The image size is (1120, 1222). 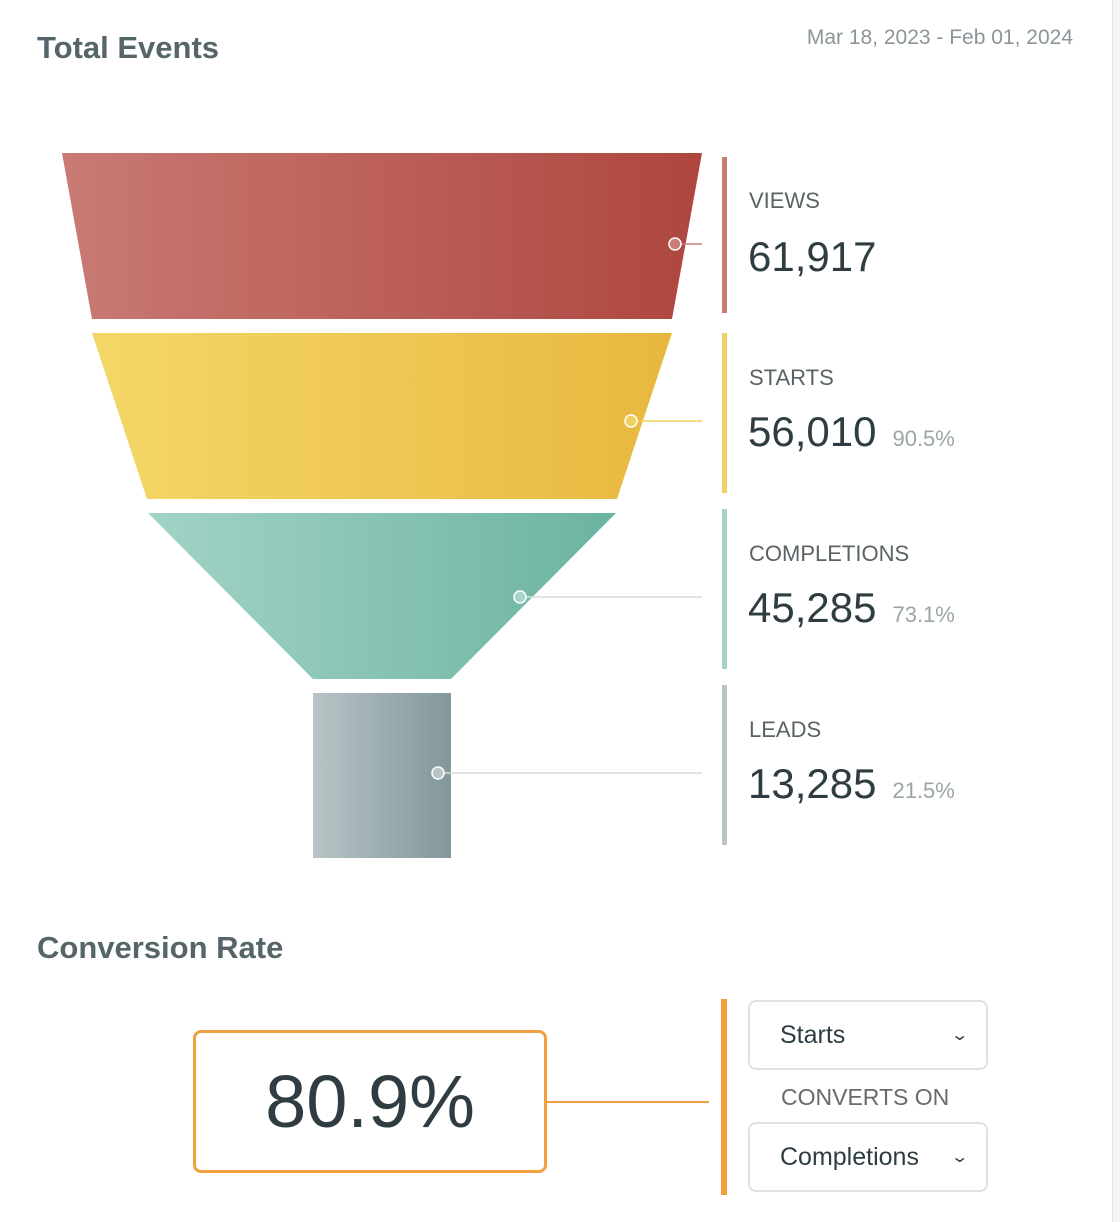 I want to click on conversion-connector, so click(x=627, y=1102).